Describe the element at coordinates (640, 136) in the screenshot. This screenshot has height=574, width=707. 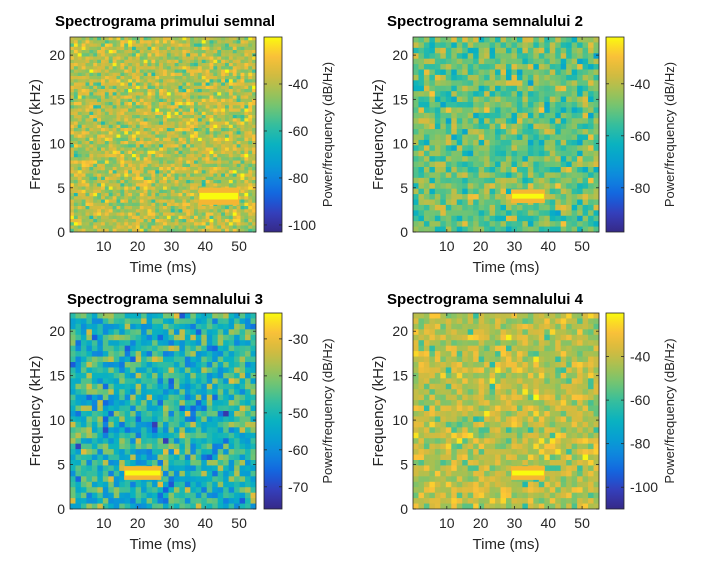
I see `colorbar-tick-label: -60` at that location.